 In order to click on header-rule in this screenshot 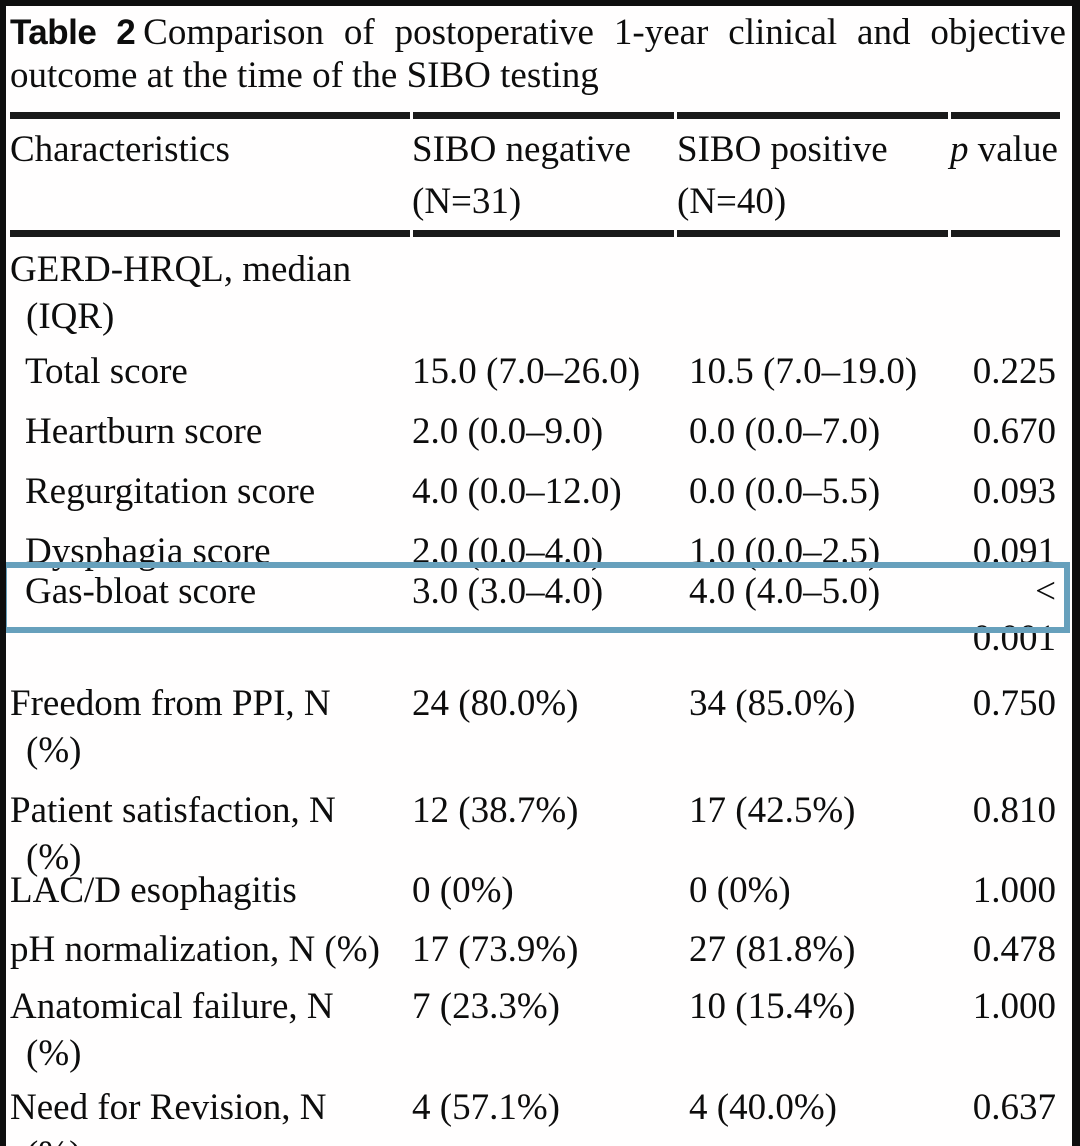, I will do `click(541, 233)`.